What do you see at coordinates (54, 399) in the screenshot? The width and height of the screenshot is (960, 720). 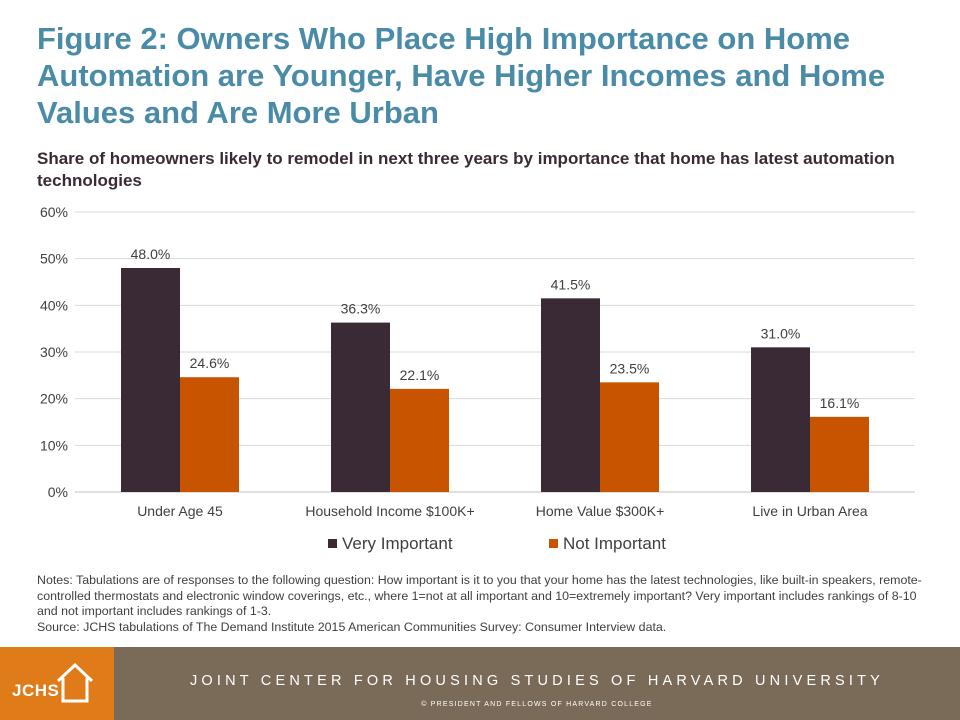 I see `y-tick-label: 20%` at bounding box center [54, 399].